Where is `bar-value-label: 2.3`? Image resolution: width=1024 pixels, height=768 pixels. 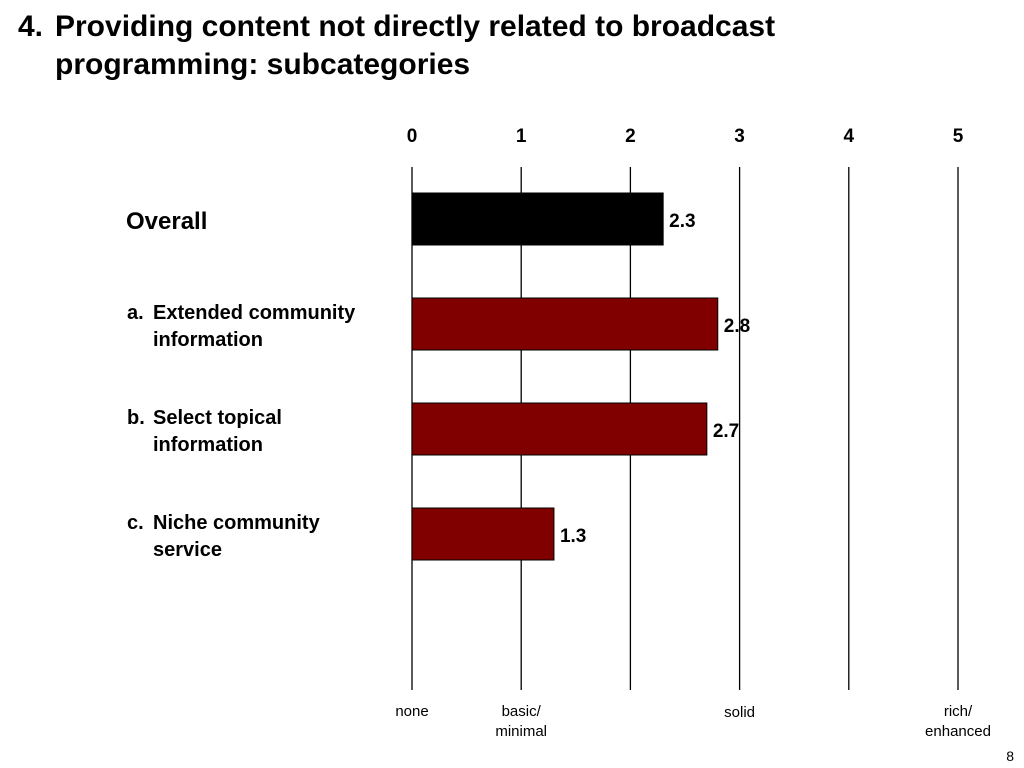
bar-value-label: 2.3 is located at coordinates (682, 221).